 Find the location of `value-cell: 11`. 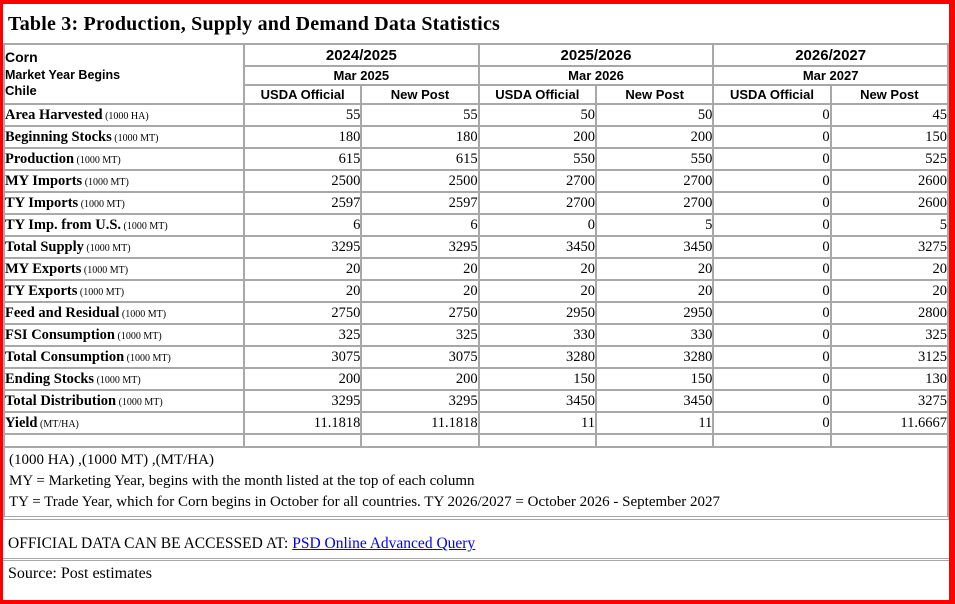

value-cell: 11 is located at coordinates (537, 423).